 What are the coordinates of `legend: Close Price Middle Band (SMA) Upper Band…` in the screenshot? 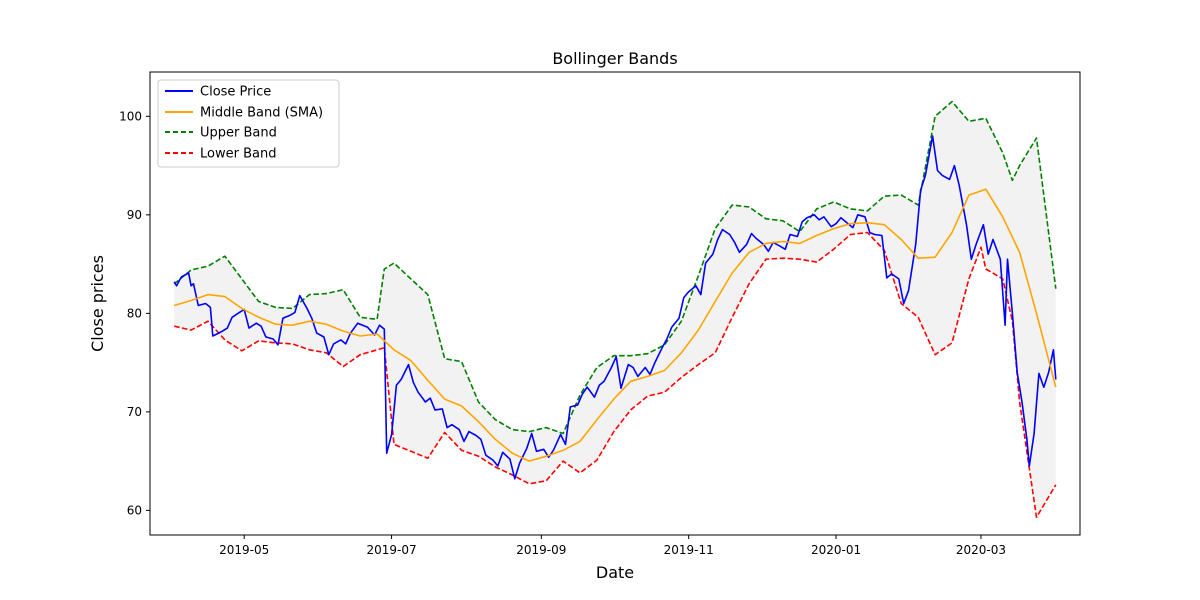 It's located at (248, 123).